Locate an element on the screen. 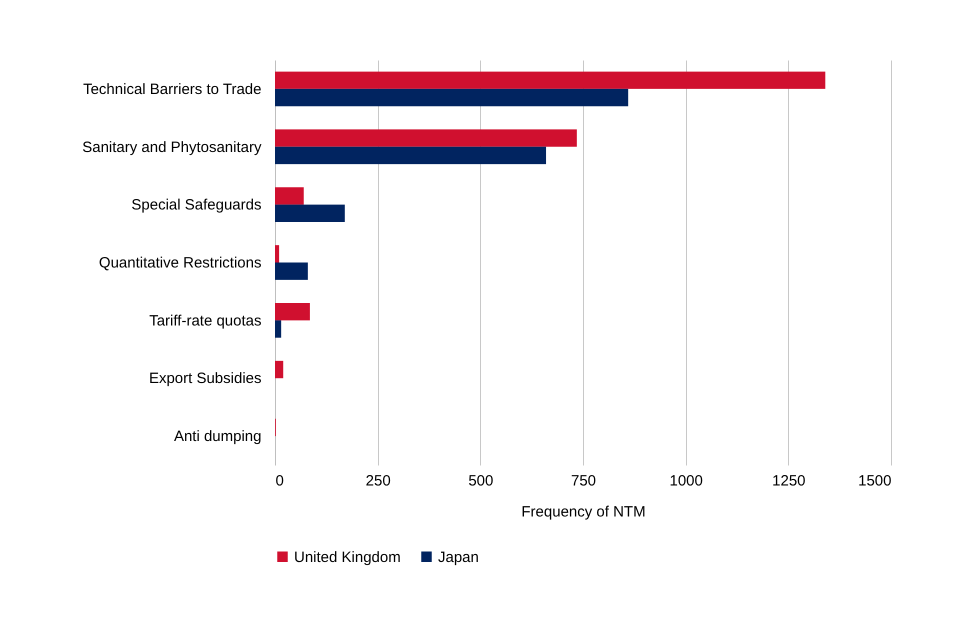  y-tick-label: Sanitary and Phytosanitary is located at coordinates (172, 147).